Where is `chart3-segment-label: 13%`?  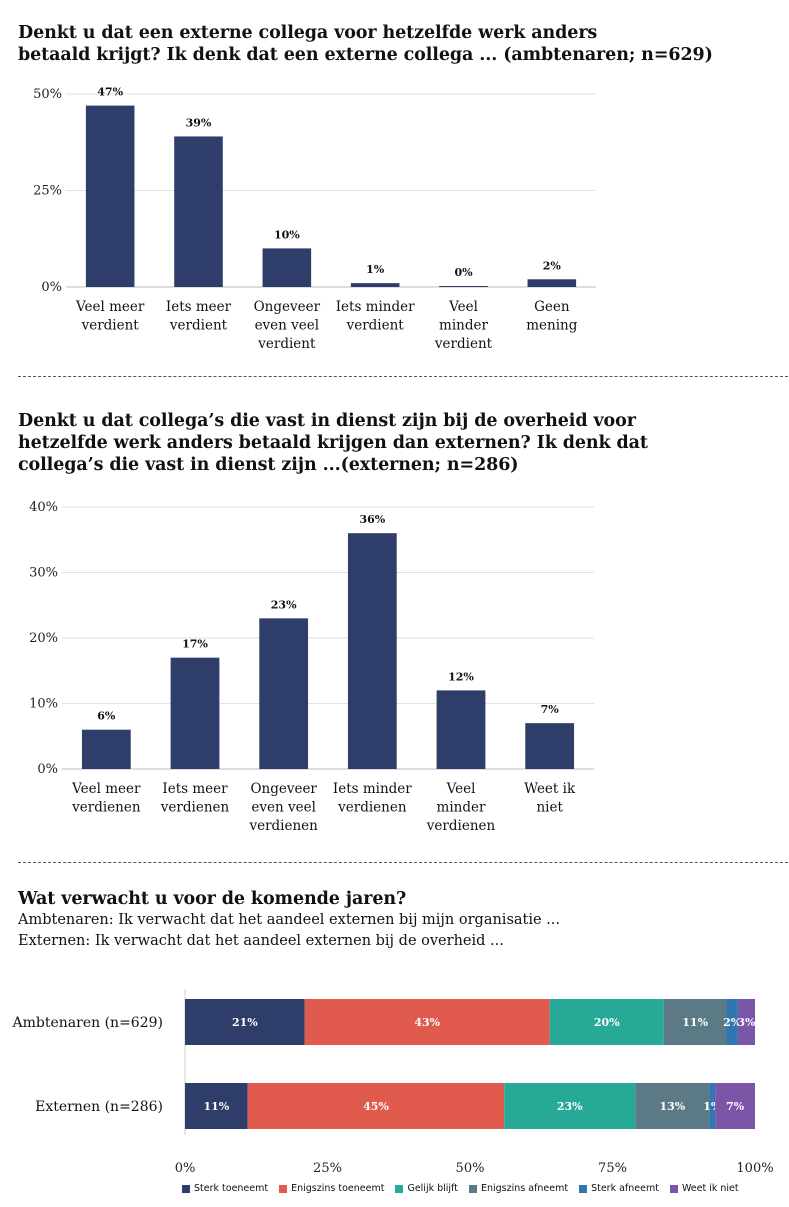 chart3-segment-label: 13% is located at coordinates (672, 1106).